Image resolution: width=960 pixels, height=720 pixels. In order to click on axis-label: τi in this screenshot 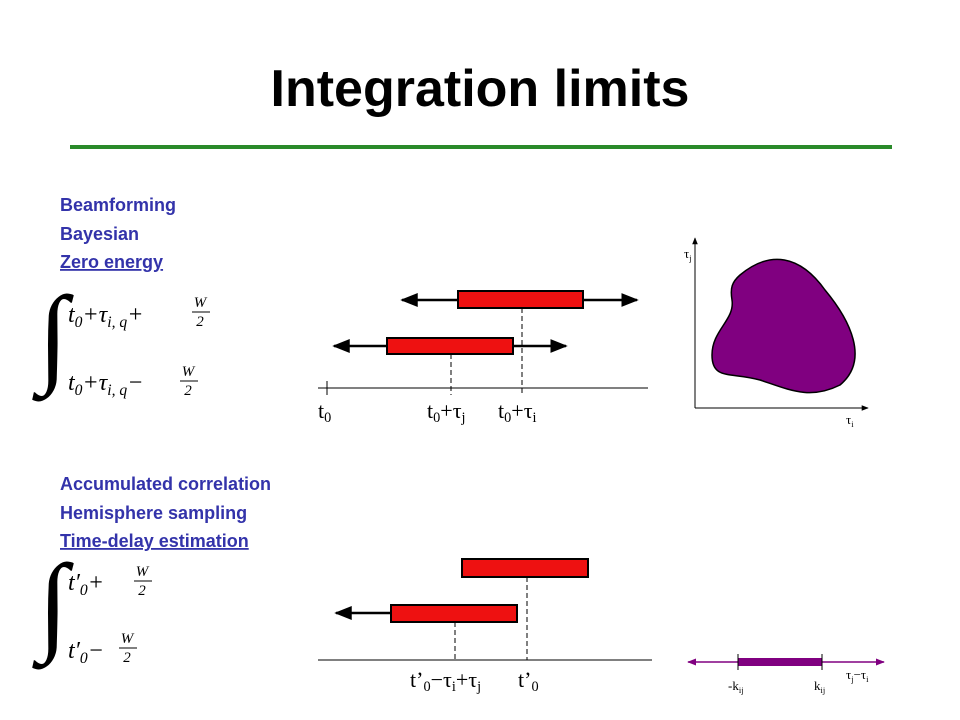, I will do `click(850, 420)`.